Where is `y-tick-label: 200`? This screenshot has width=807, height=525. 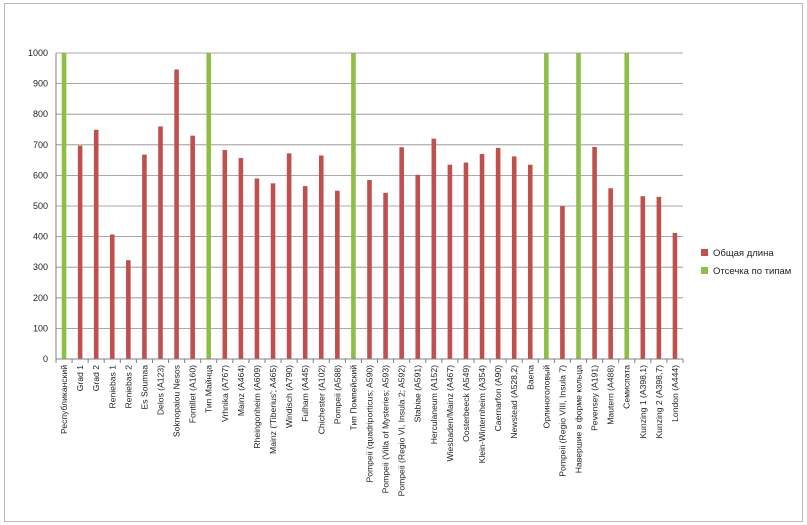
y-tick-label: 200 is located at coordinates (40, 298).